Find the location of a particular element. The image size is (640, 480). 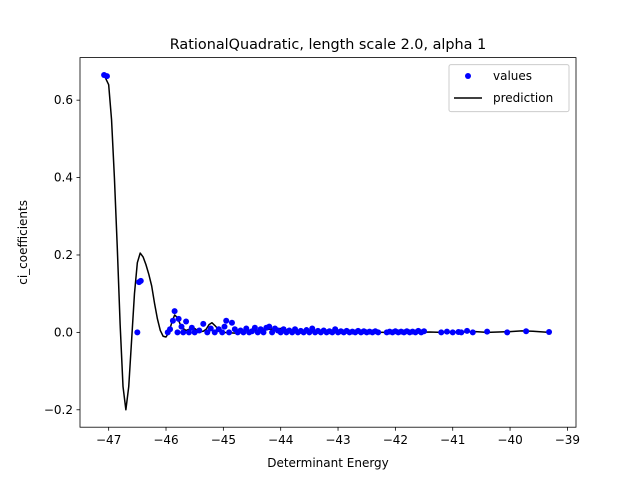

y-axis-label: ci_coefficients is located at coordinates (23, 242).